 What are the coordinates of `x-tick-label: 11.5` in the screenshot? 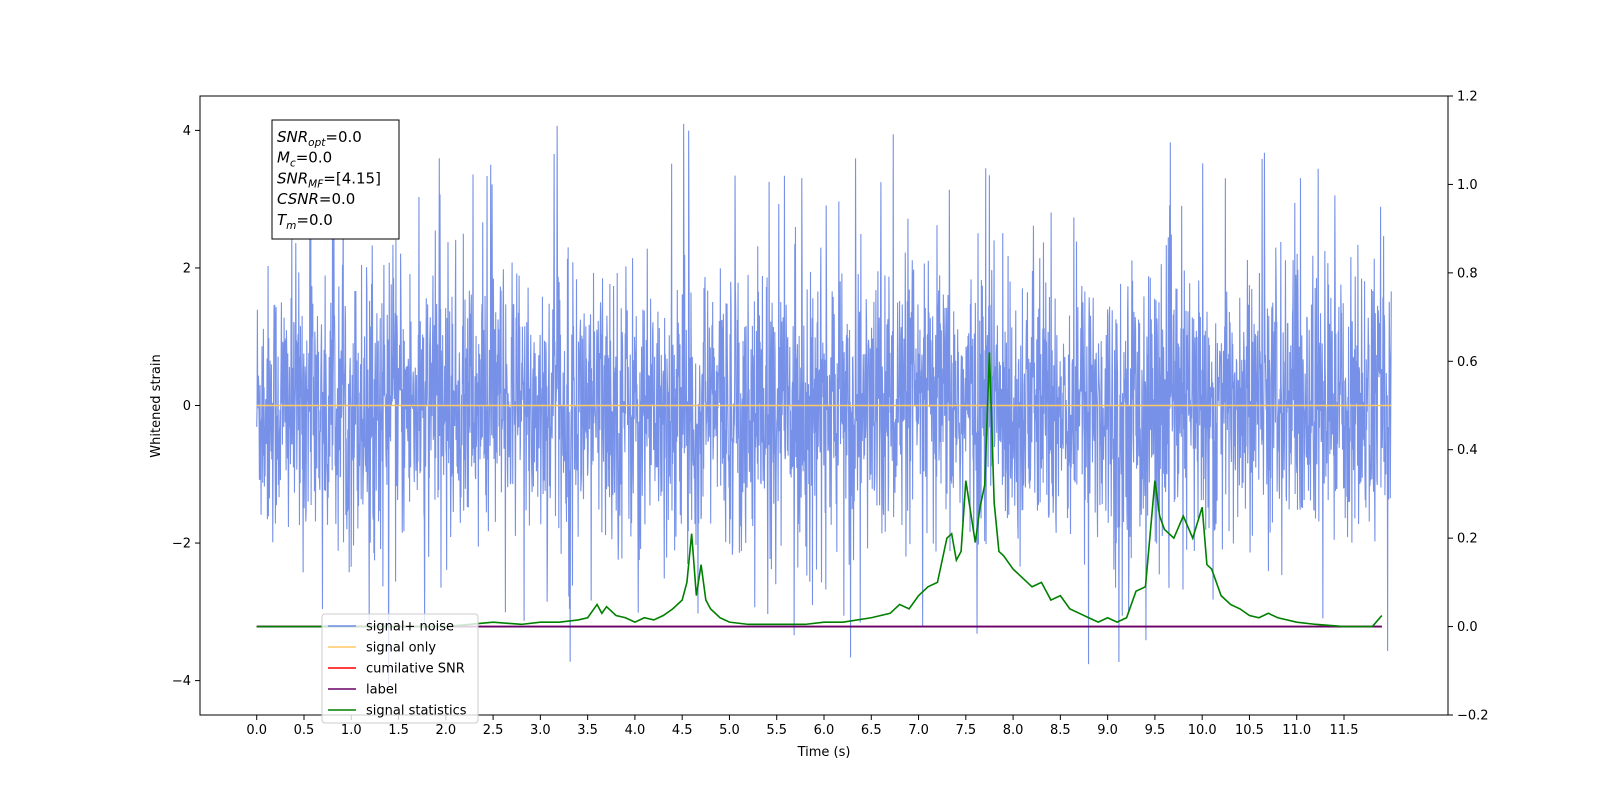 It's located at (1344, 730).